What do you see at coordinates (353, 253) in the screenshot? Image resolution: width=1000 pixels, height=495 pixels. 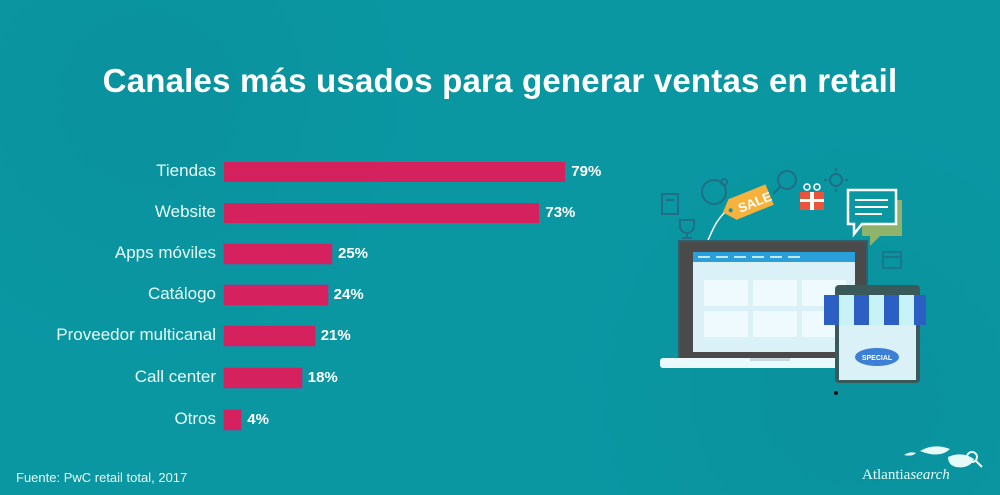 I see `bar-value: 25%` at bounding box center [353, 253].